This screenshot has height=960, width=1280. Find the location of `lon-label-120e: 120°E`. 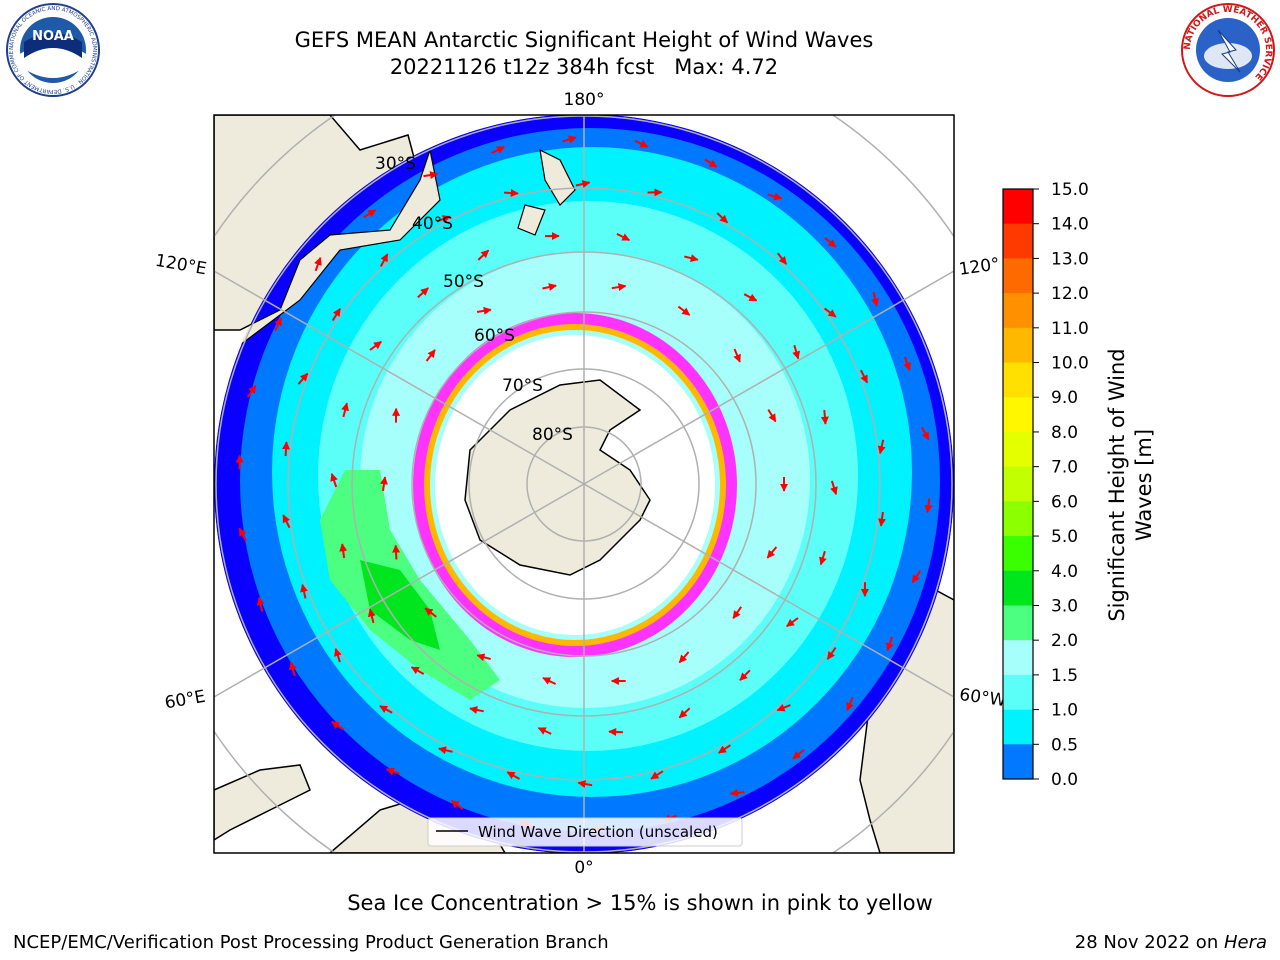

lon-label-120e: 120°E is located at coordinates (181, 265).